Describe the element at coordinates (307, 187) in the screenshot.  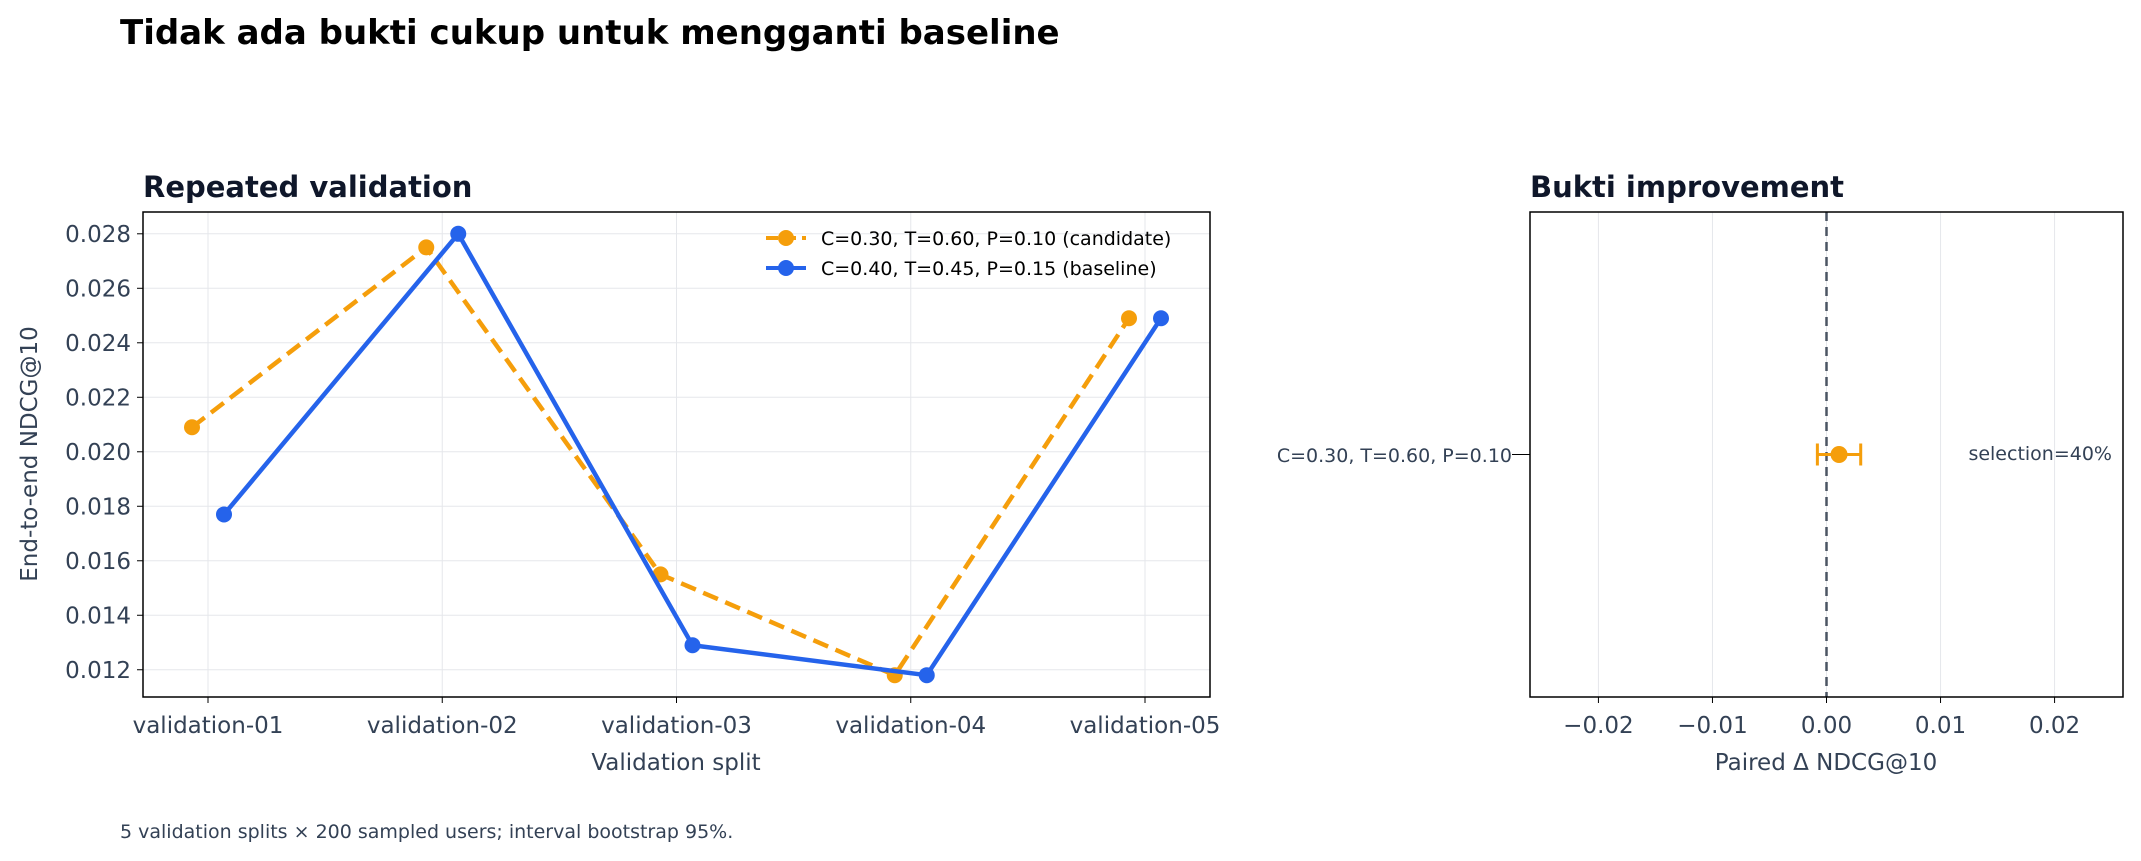
I see `line-chart-title: Repeated validation` at that location.